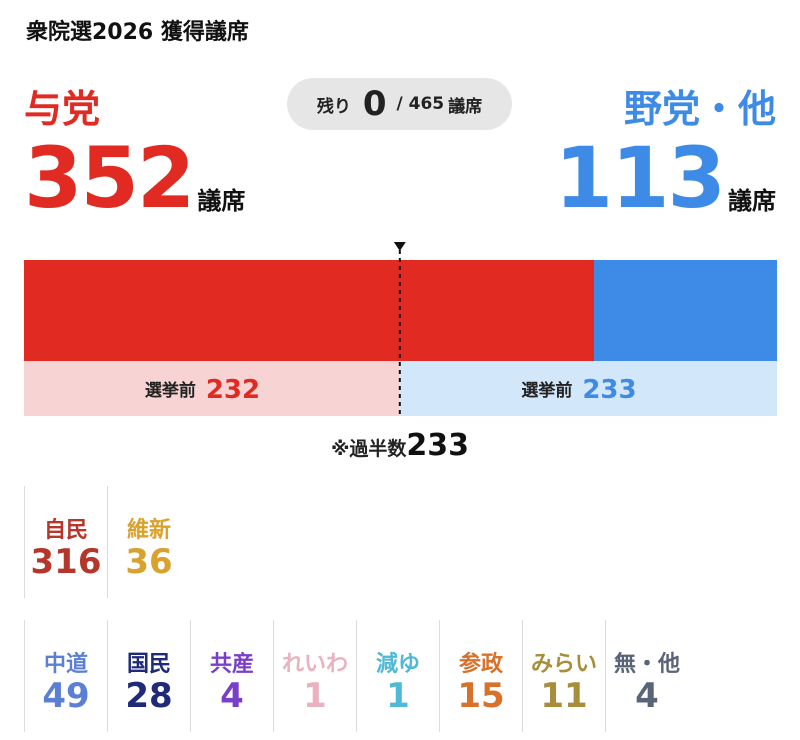  I want to click on party-name: 中道, so click(65, 664).